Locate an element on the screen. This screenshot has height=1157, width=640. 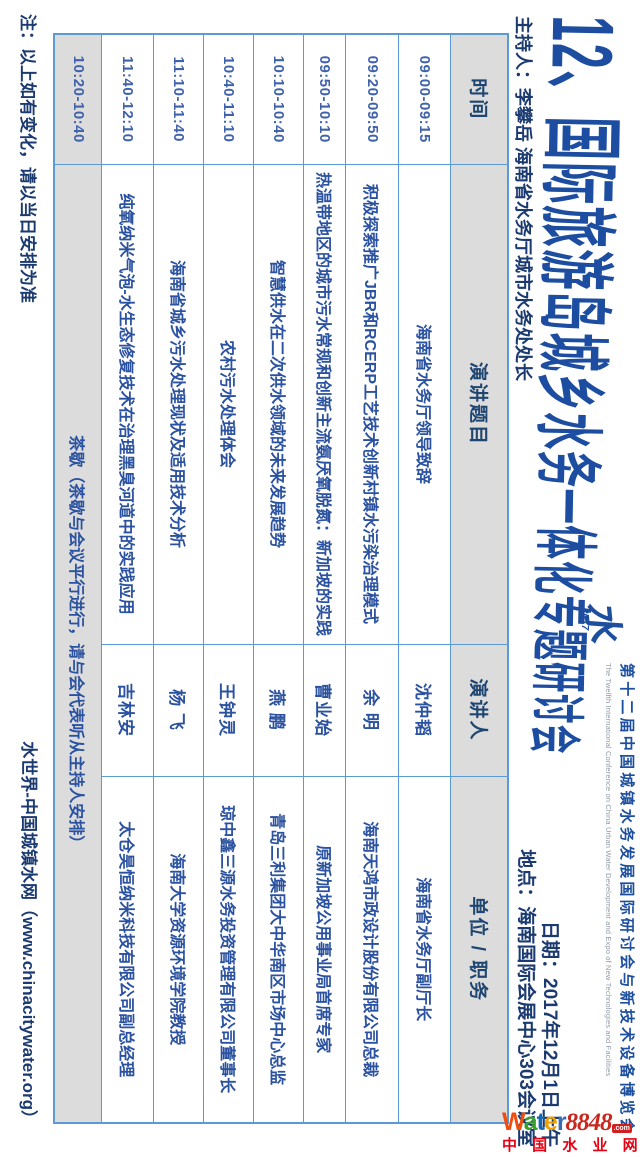
location-line: 地点：海南国际会展中心303会议室 is located at coordinates (525, 998).